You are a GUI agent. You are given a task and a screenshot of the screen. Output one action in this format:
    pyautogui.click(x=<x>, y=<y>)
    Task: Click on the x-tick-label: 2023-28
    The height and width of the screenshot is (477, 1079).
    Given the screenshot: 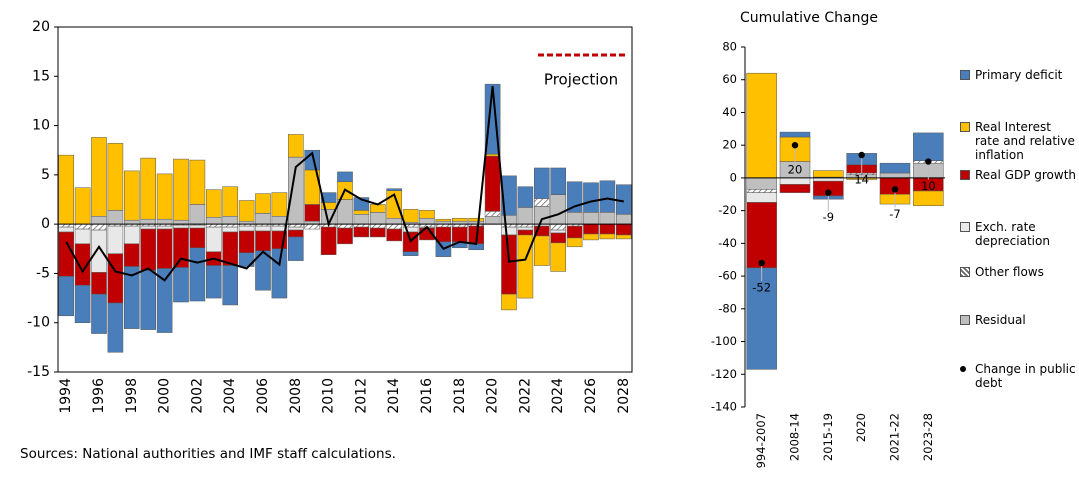 What is the action you would take?
    pyautogui.click(x=928, y=437)
    